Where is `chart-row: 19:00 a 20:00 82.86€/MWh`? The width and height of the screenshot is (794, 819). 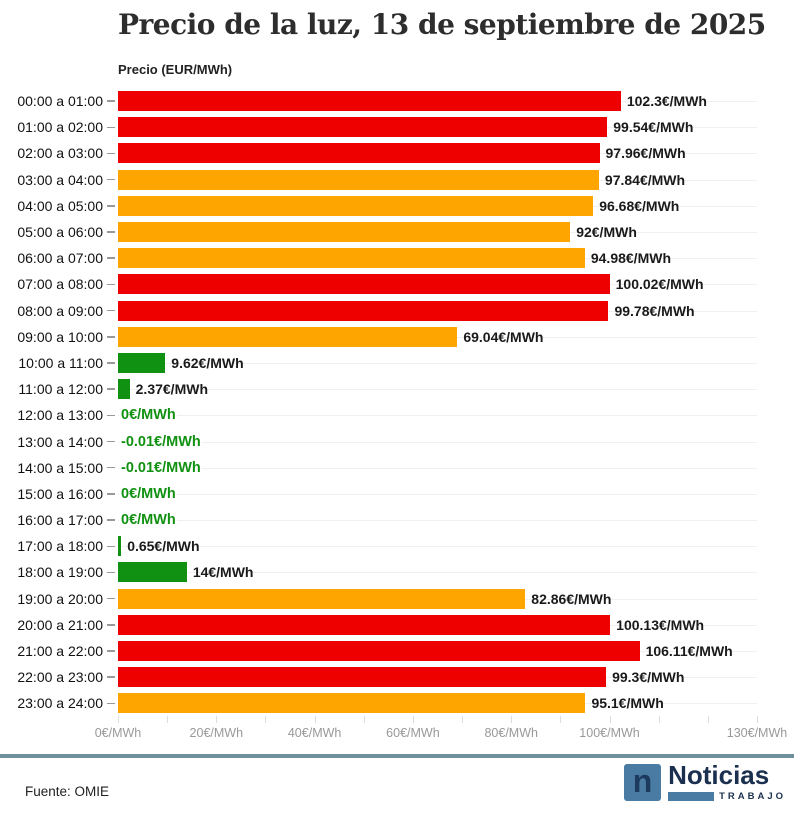
chart-row: 19:00 a 20:00 82.86€/MWh is located at coordinates (397, 599).